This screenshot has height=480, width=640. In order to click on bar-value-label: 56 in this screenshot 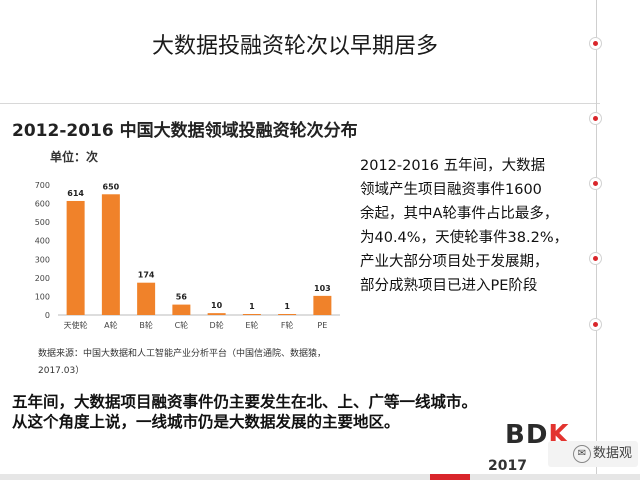, I will do `click(182, 297)`.